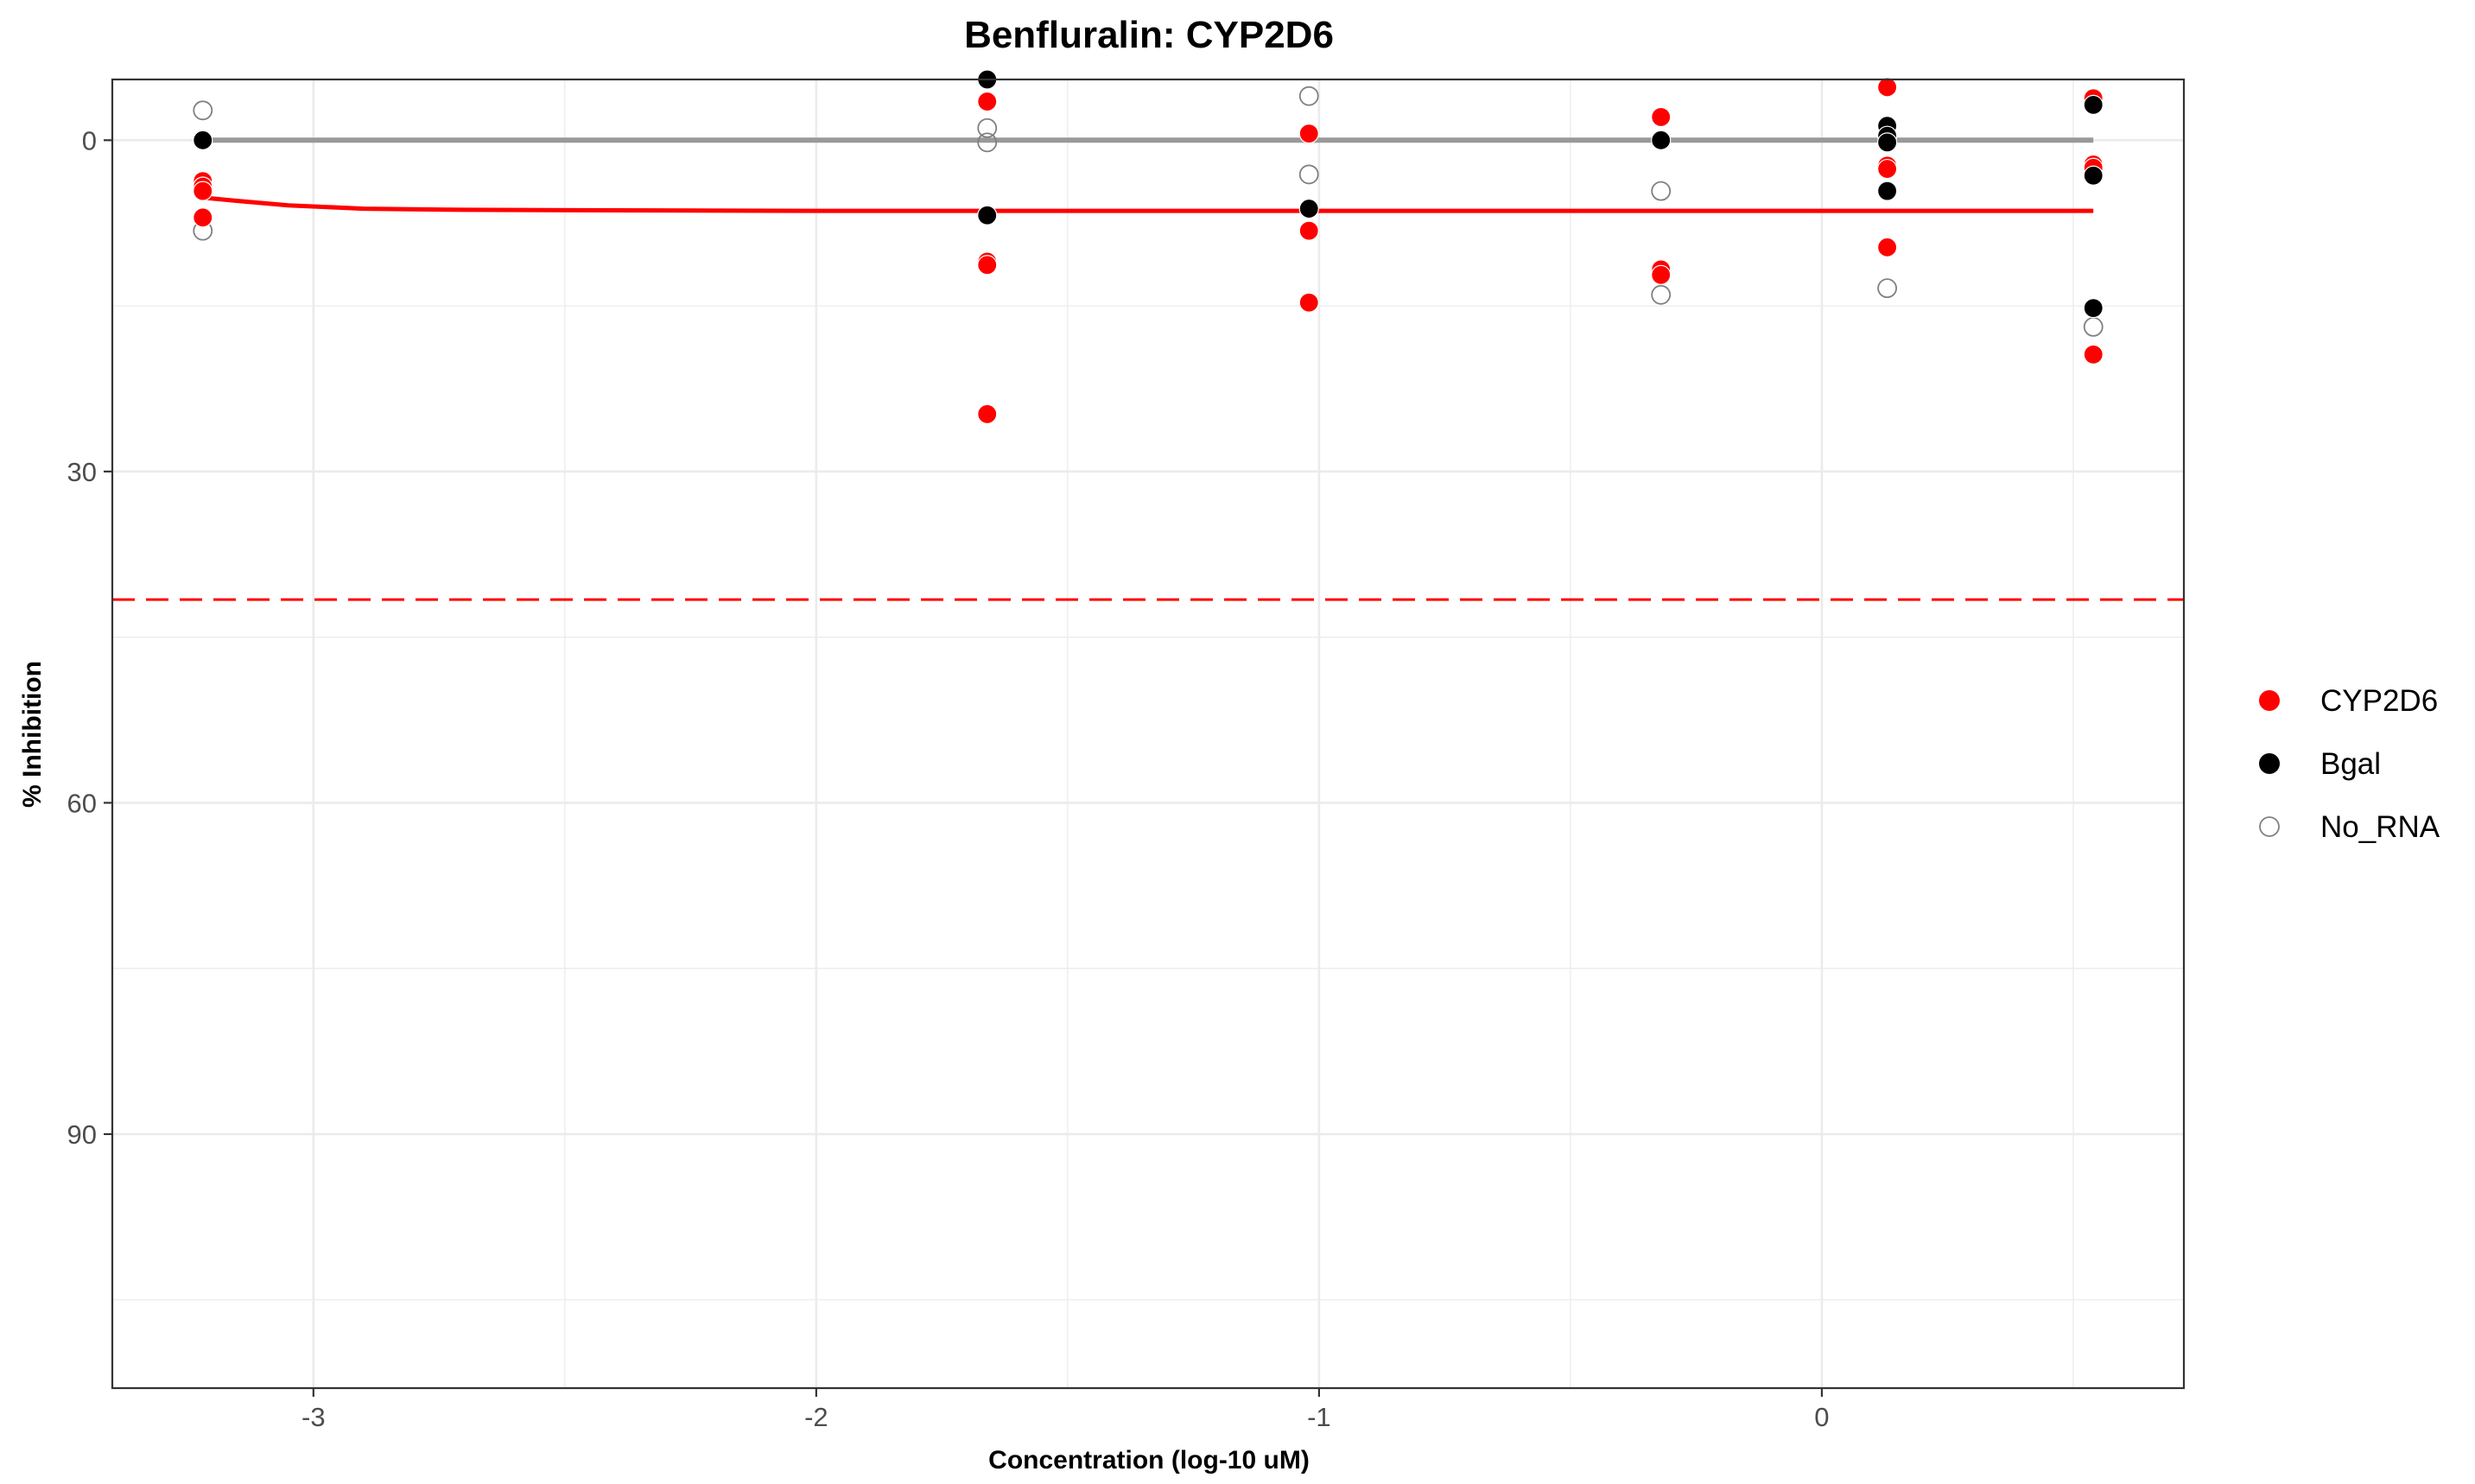  What do you see at coordinates (1821, 1417) in the screenshot?
I see `x-tick-label: 0` at bounding box center [1821, 1417].